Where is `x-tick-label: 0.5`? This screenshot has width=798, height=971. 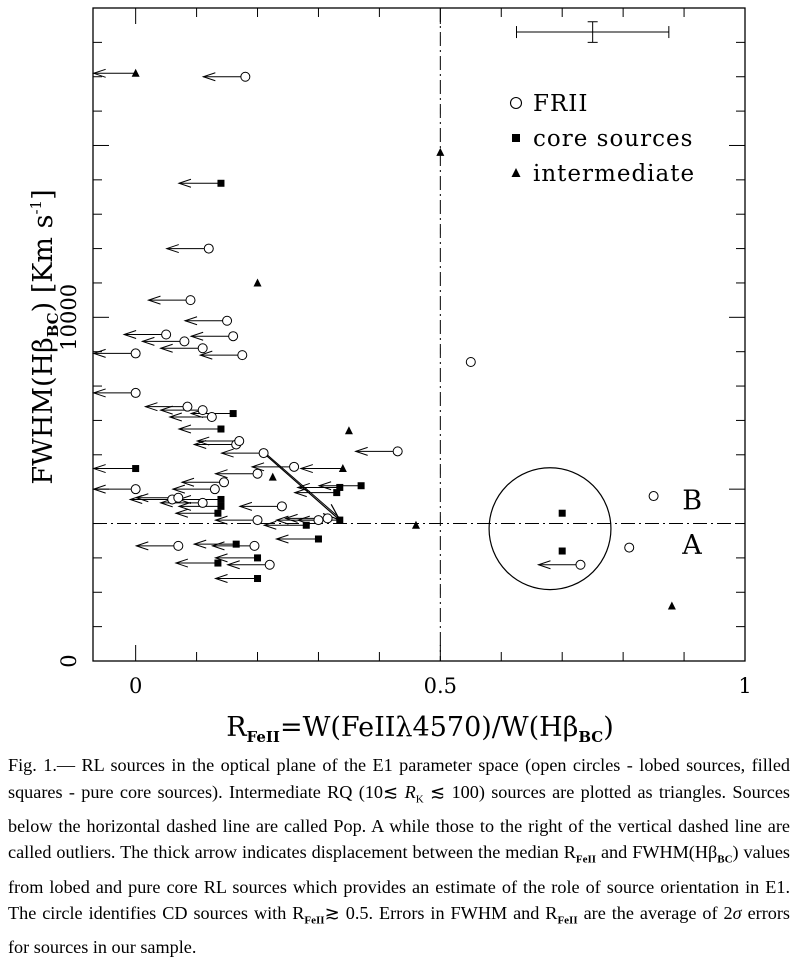 x-tick-label: 0.5 is located at coordinates (440, 686).